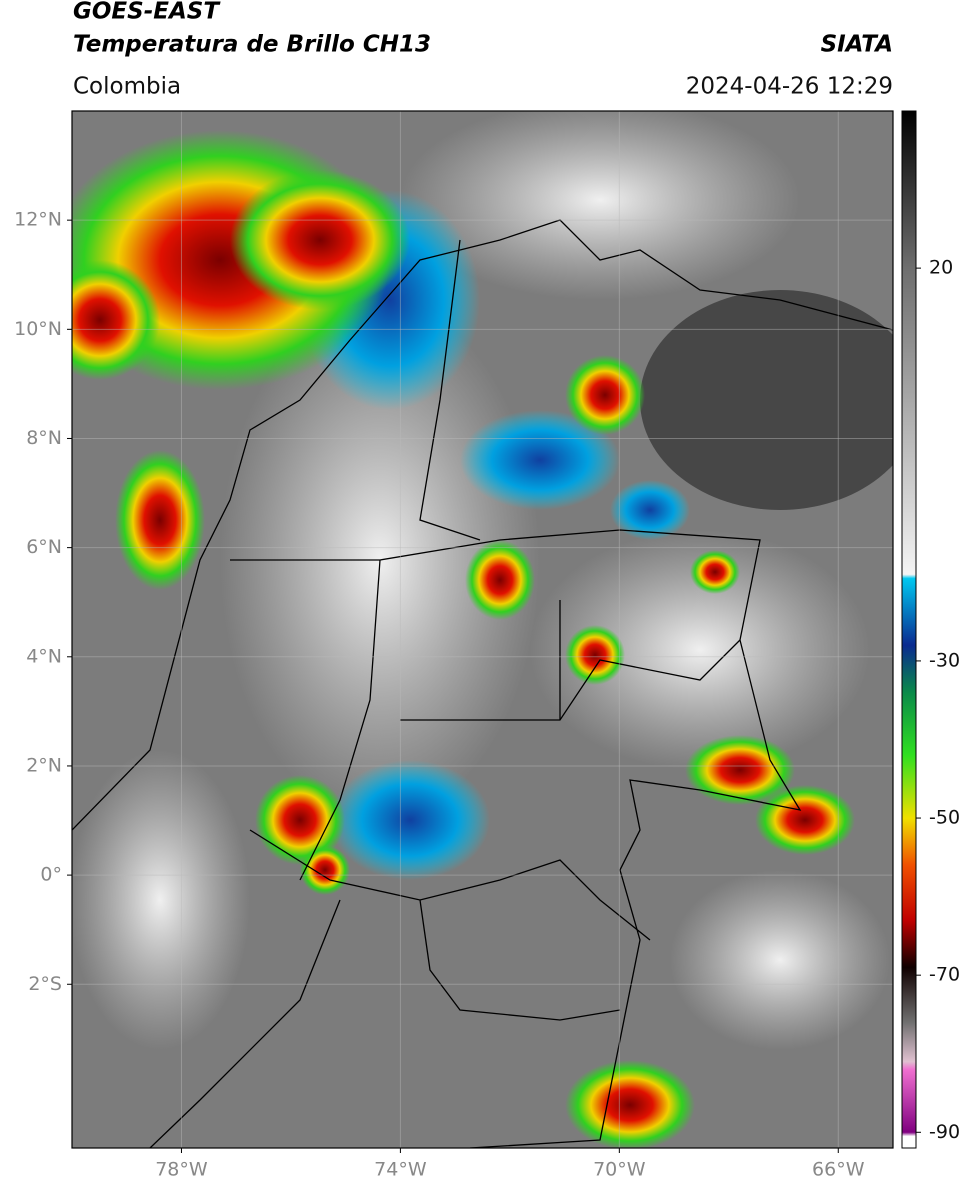 Image resolution: width=966 pixels, height=1190 pixels. Describe the element at coordinates (857, 45) in the screenshot. I see `source: SIATA` at that location.